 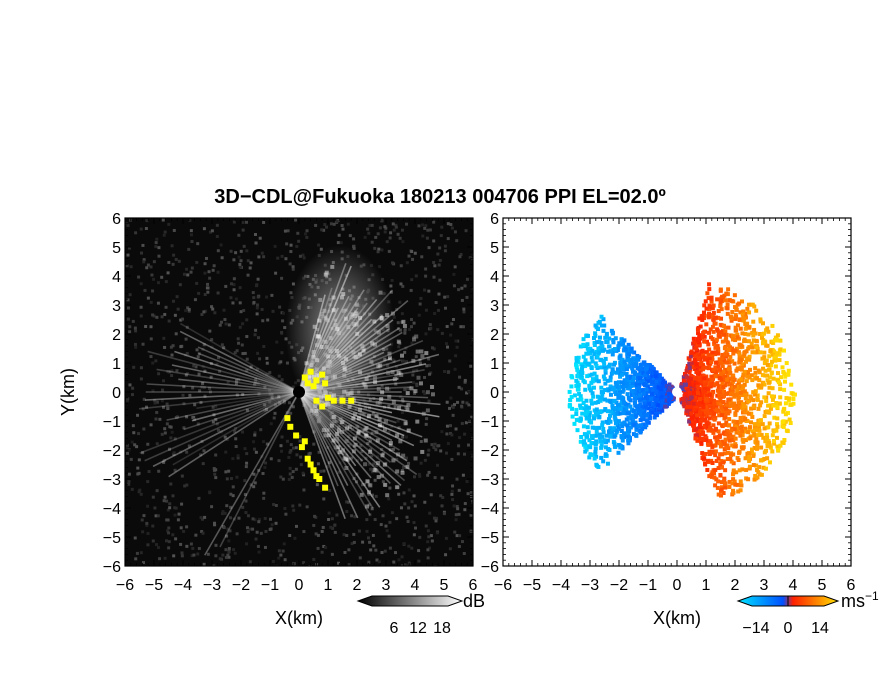 What do you see at coordinates (442, 628) in the screenshot?
I see `reflectivity-colorbar-tick-18: 18` at bounding box center [442, 628].